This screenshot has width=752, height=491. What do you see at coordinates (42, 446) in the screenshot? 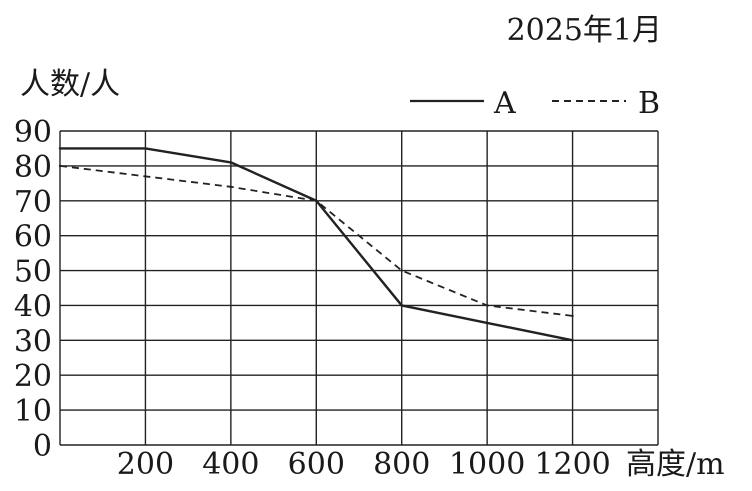
I see `y-tick-label: 0` at bounding box center [42, 446].